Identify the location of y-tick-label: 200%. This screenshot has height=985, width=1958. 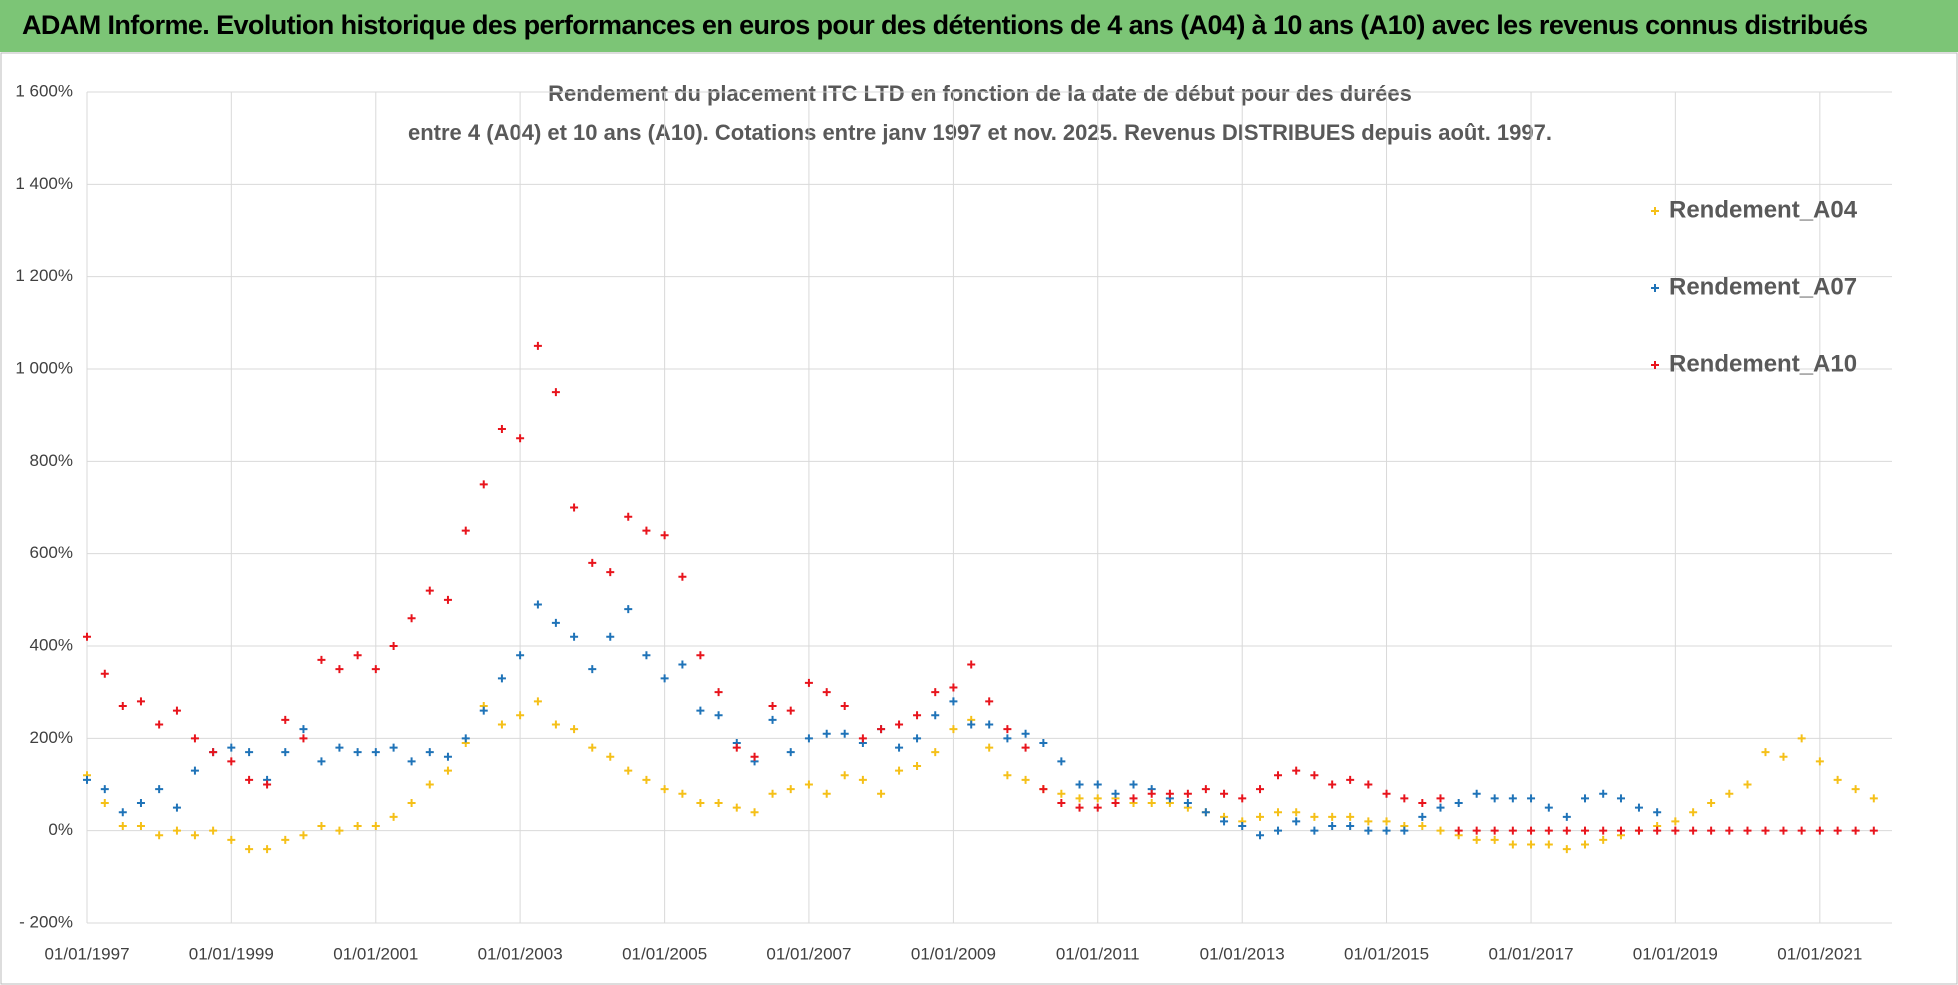
(51, 737).